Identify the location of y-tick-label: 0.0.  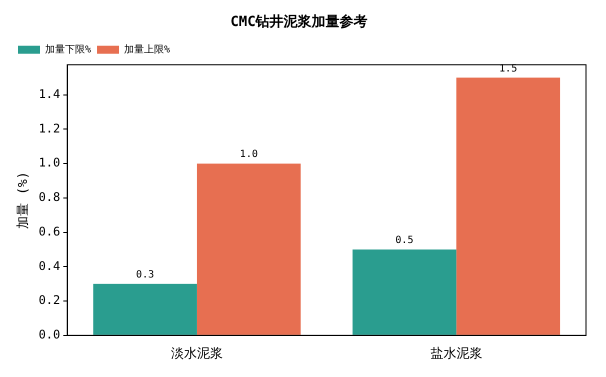
(49, 335).